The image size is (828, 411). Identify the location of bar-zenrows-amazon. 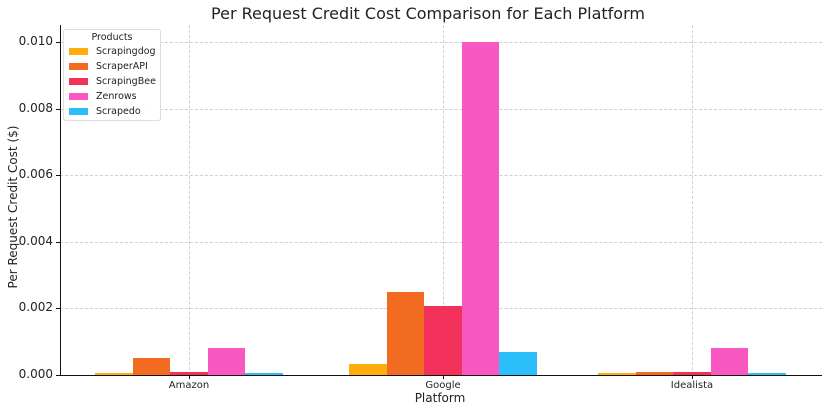
(226, 361).